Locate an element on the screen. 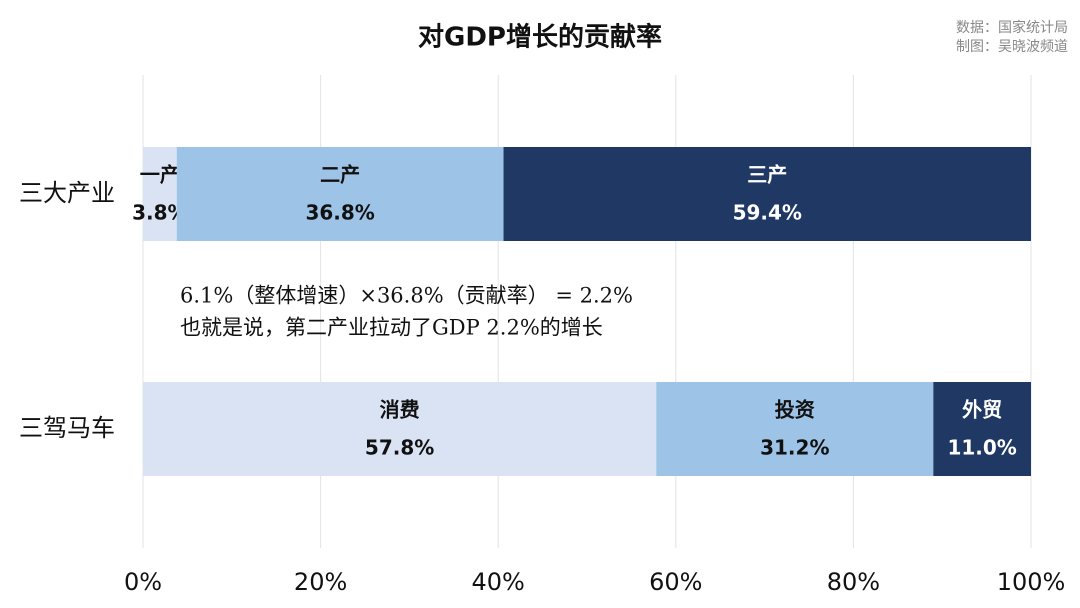  segment-name: 一产 is located at coordinates (160, 175).